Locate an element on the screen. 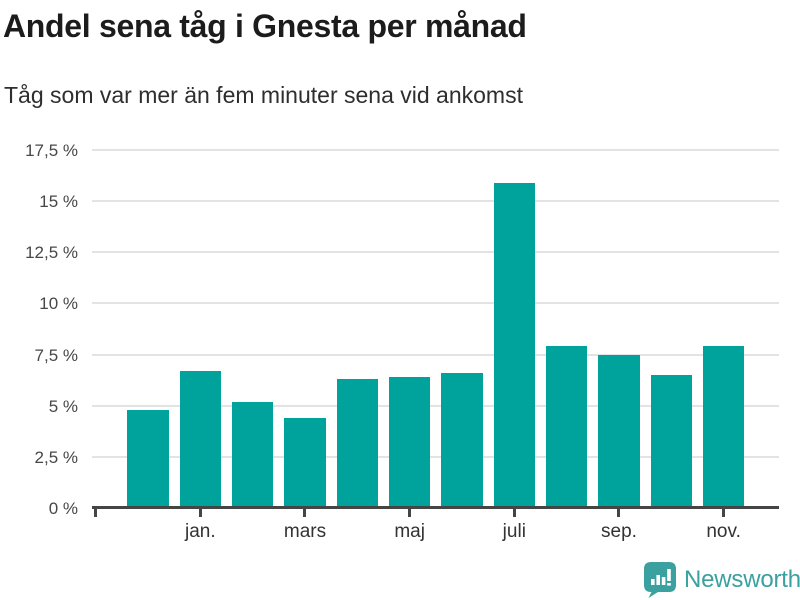 Image resolution: width=800 pixels, height=600 pixels. x-axis-tick-label: juli is located at coordinates (514, 531).